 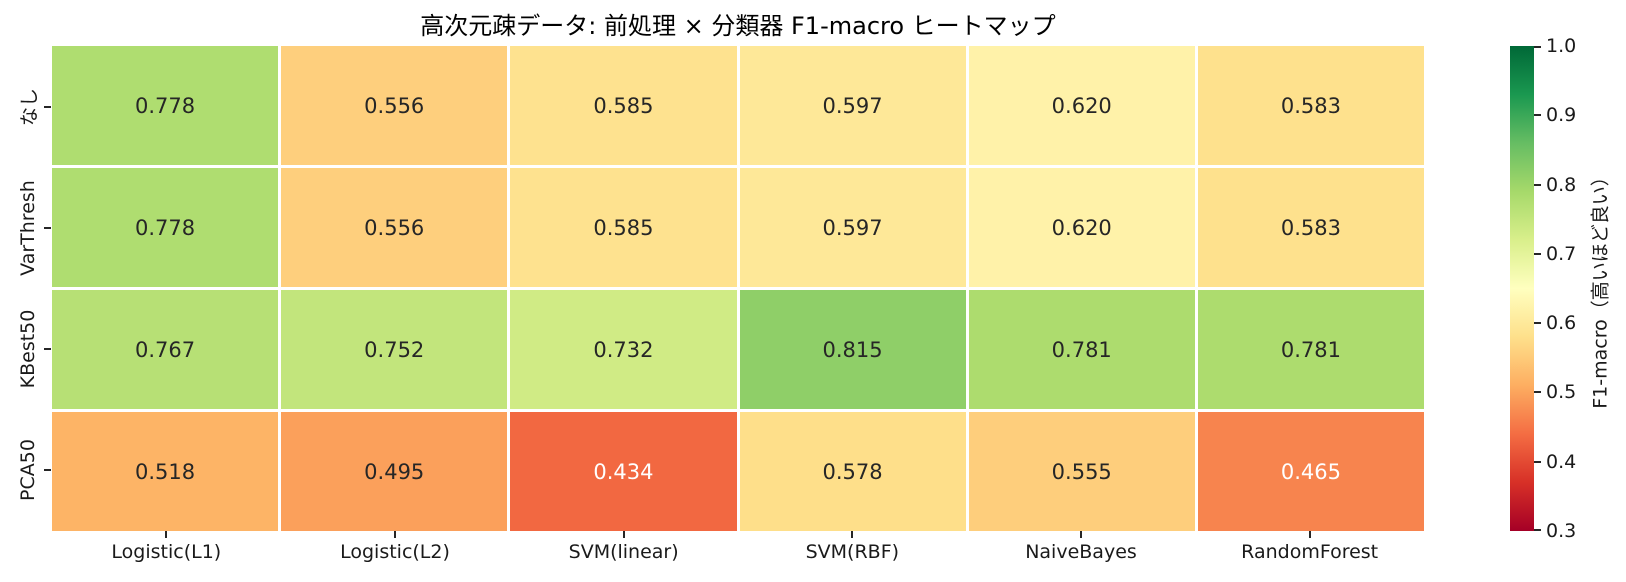 I want to click on x-tick-label: Logistic(L2), so click(x=395, y=552).